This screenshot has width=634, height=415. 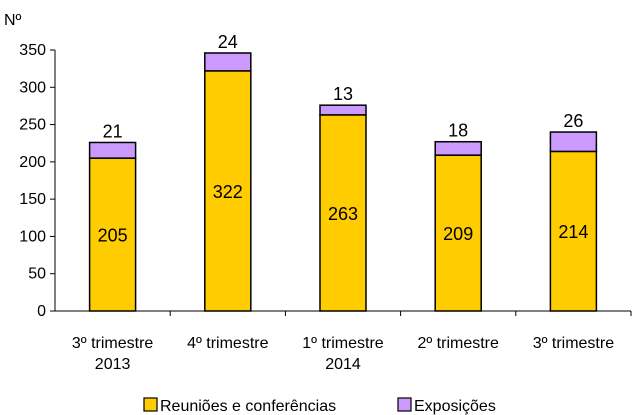 I want to click on x-tick-label: 2013, so click(x=113, y=364).